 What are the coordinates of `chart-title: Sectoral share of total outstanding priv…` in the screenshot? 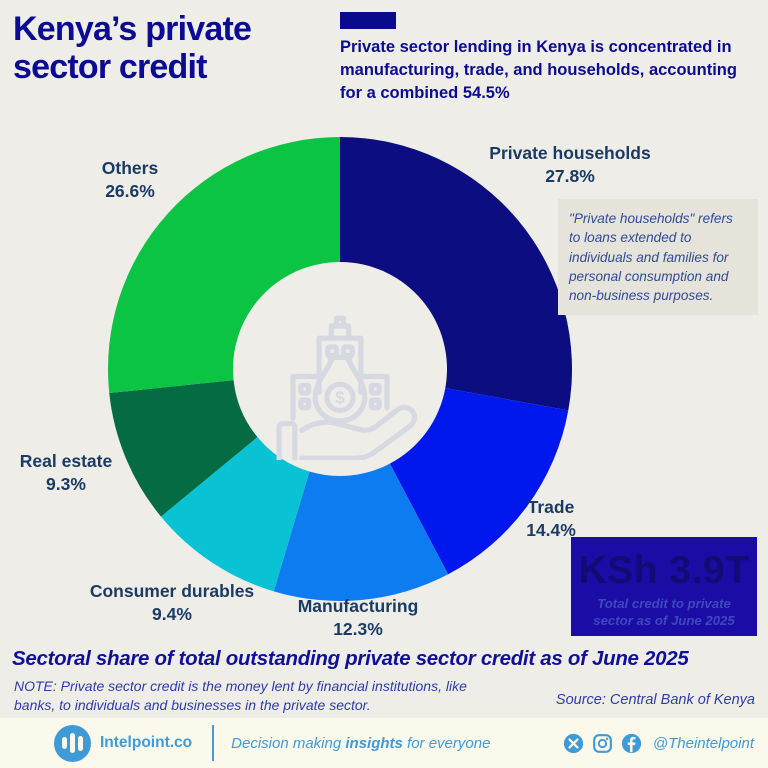 It's located at (350, 658).